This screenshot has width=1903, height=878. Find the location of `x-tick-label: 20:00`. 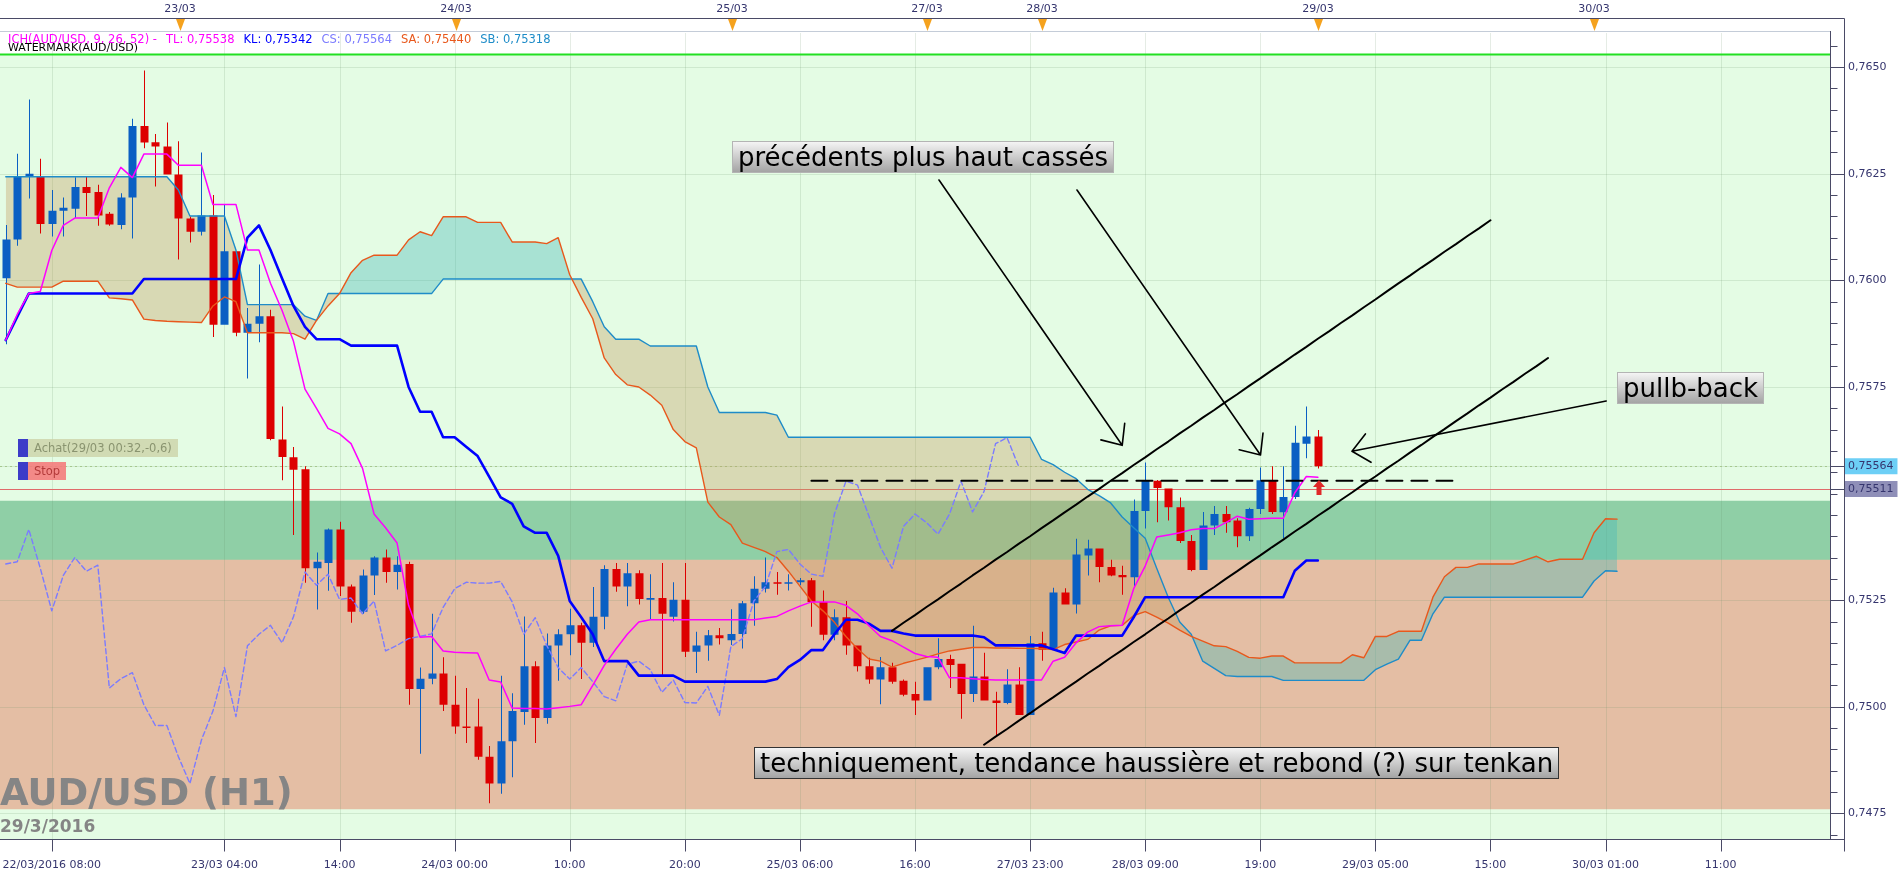

x-tick-label: 20:00 is located at coordinates (684, 865).